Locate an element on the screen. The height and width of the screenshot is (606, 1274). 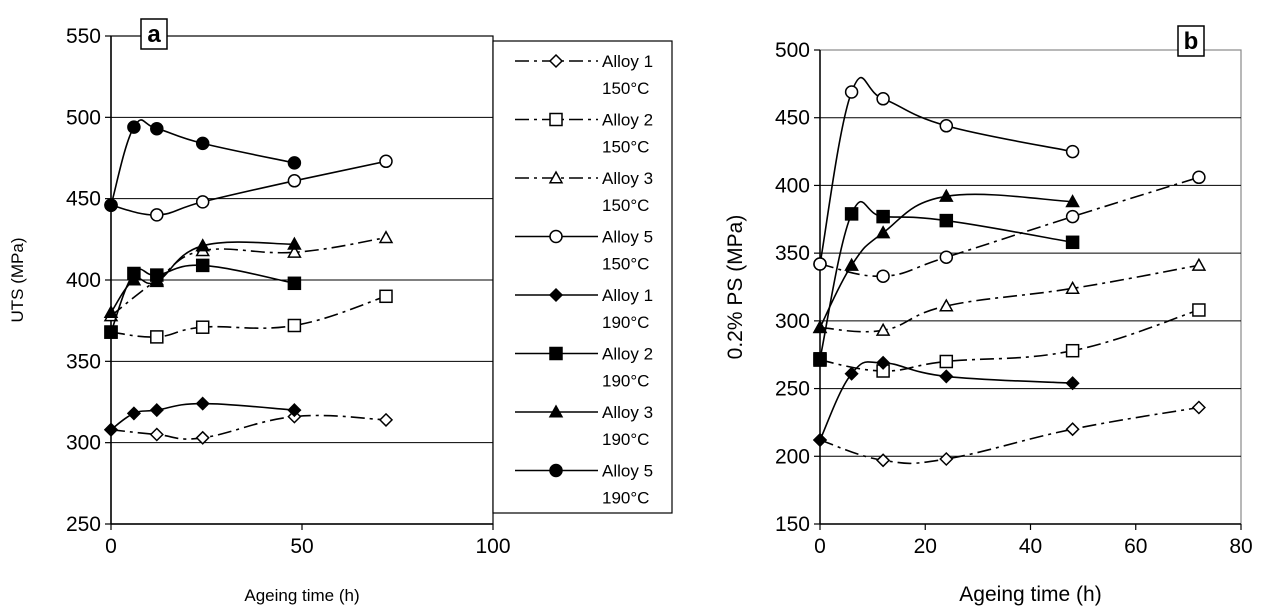
y-tick-label: 200 is located at coordinates (792, 456).